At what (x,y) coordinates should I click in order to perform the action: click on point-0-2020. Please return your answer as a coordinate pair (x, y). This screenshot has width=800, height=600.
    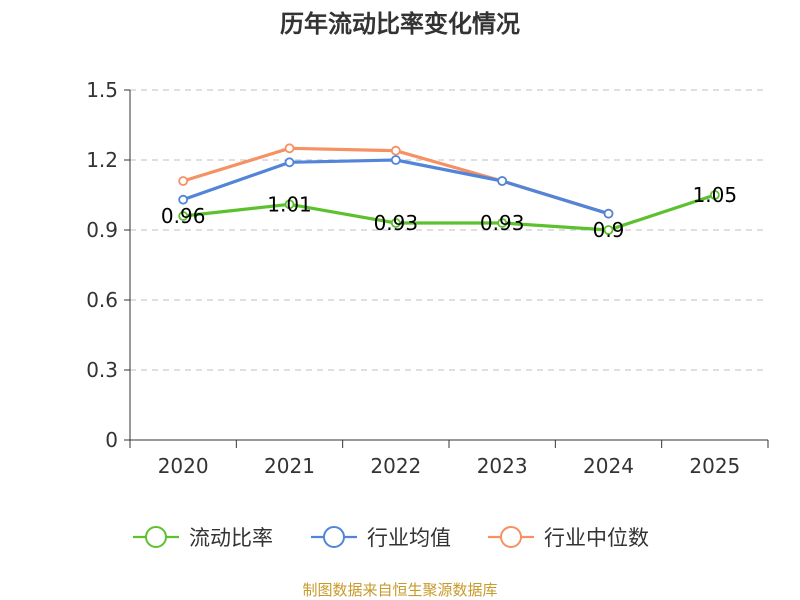
    Looking at the image, I should click on (183, 181).